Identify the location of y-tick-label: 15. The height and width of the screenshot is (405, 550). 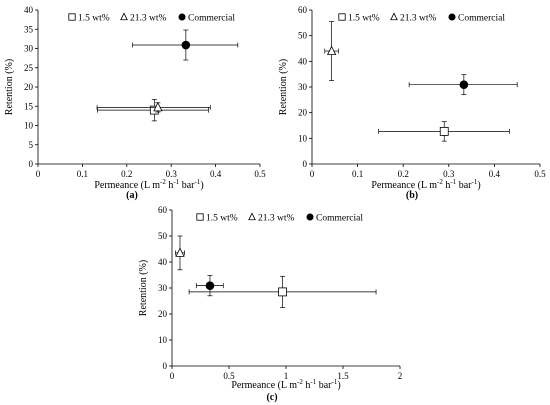
(29, 106).